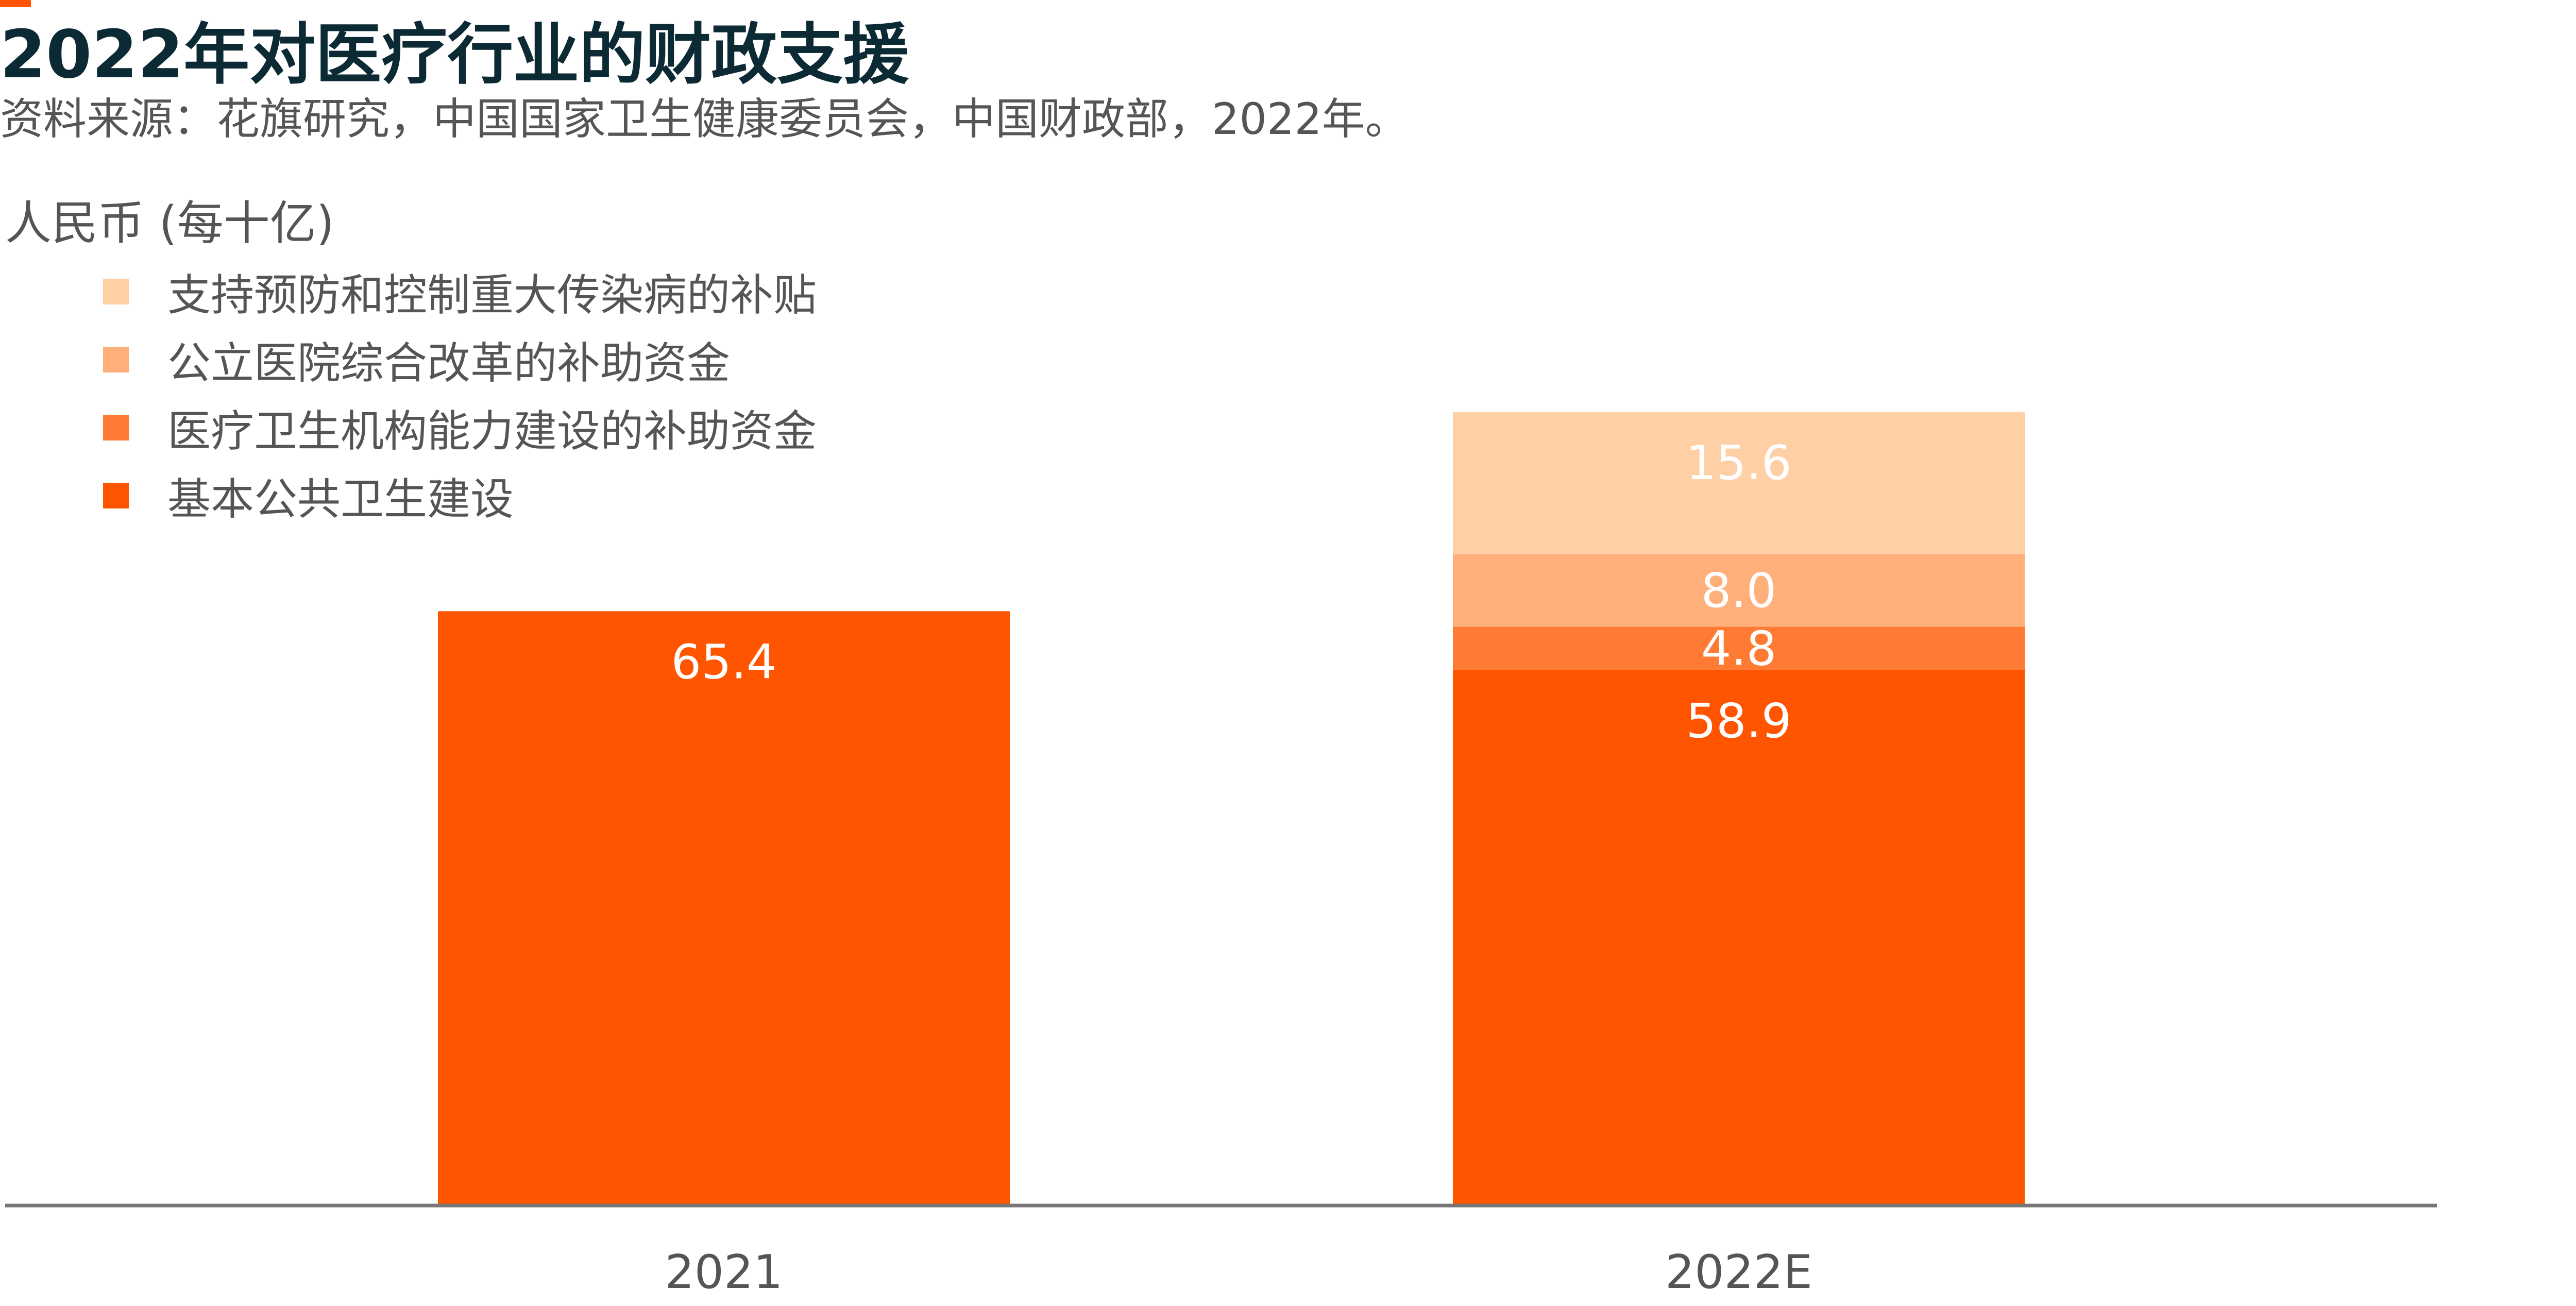 Image resolution: width=2576 pixels, height=1306 pixels. I want to click on legend-label: 公立医院综合改革的补助资金, so click(449, 362).